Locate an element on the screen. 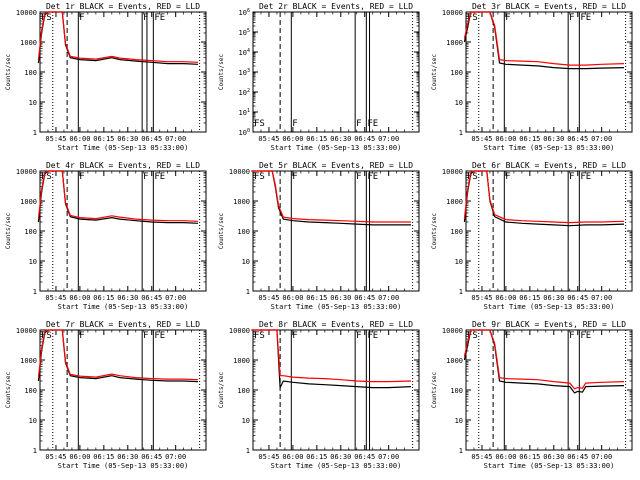  panel-title: Det 6r BLACK = Events, RED = LLD is located at coordinates (549, 165).